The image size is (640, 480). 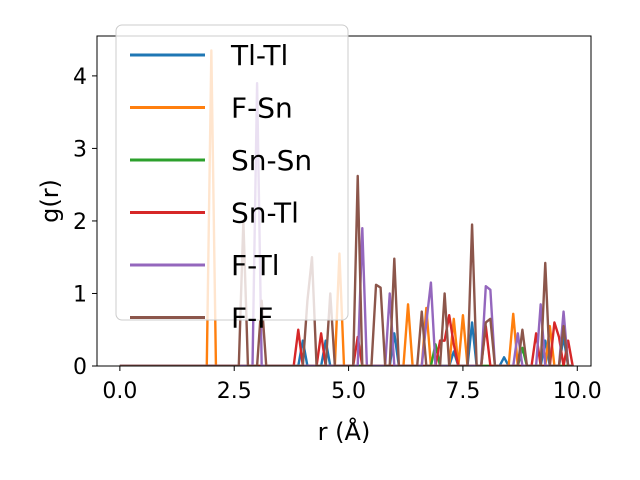 What do you see at coordinates (259, 55) in the screenshot?
I see `legend-label-tl-tl: Tl-Tl` at bounding box center [259, 55].